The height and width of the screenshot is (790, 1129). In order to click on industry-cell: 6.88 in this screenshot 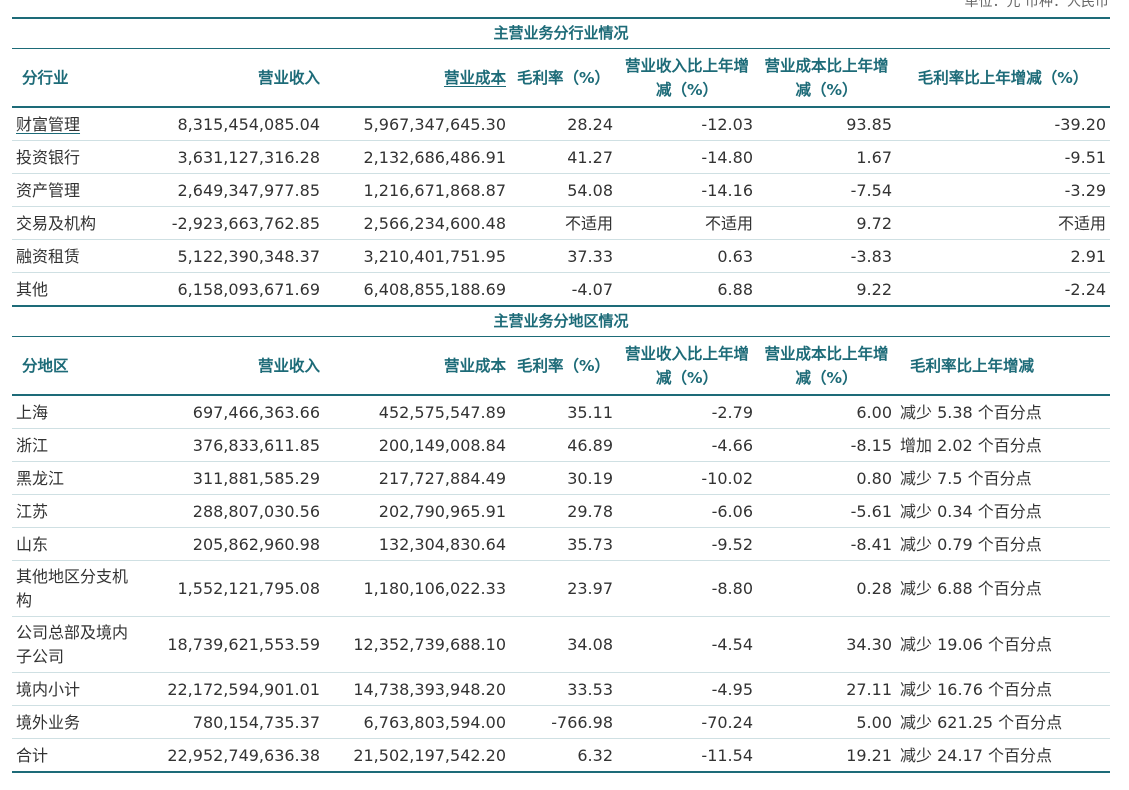, I will do `click(687, 289)`.